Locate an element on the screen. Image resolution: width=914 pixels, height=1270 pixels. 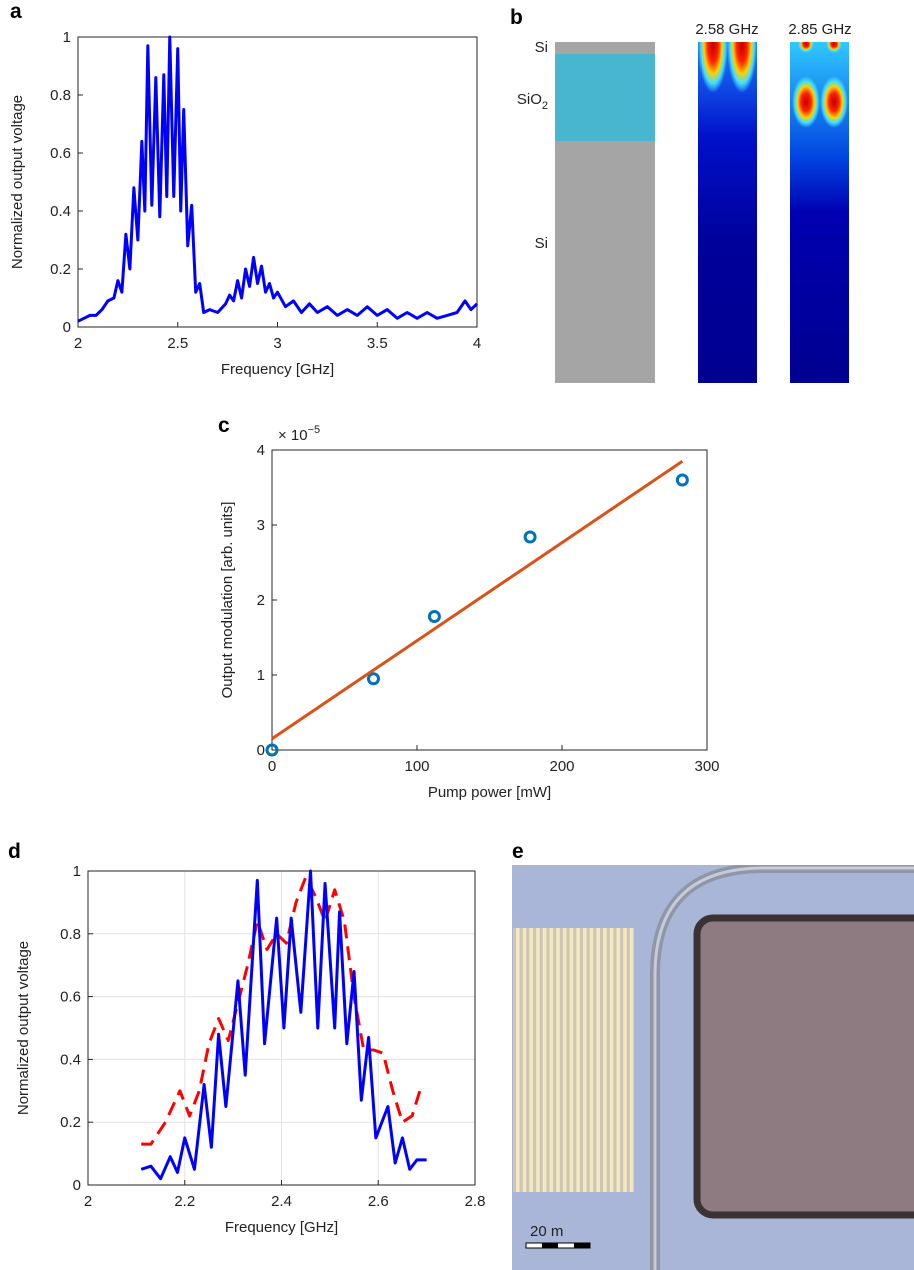
mode-title: 2.58 GHz is located at coordinates (726, 29).